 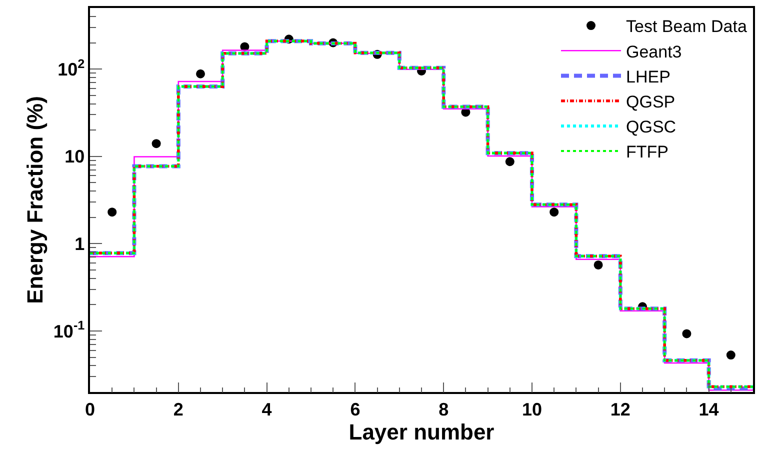 What do you see at coordinates (654, 52) in the screenshot?
I see `legend-label: Geant3` at bounding box center [654, 52].